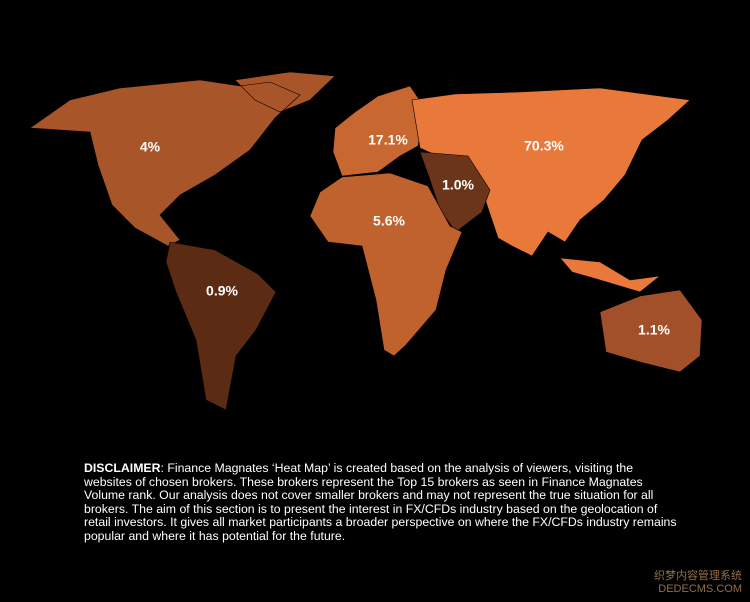  I want to click on watermark-line: 织梦内容管理系统, so click(698, 576).